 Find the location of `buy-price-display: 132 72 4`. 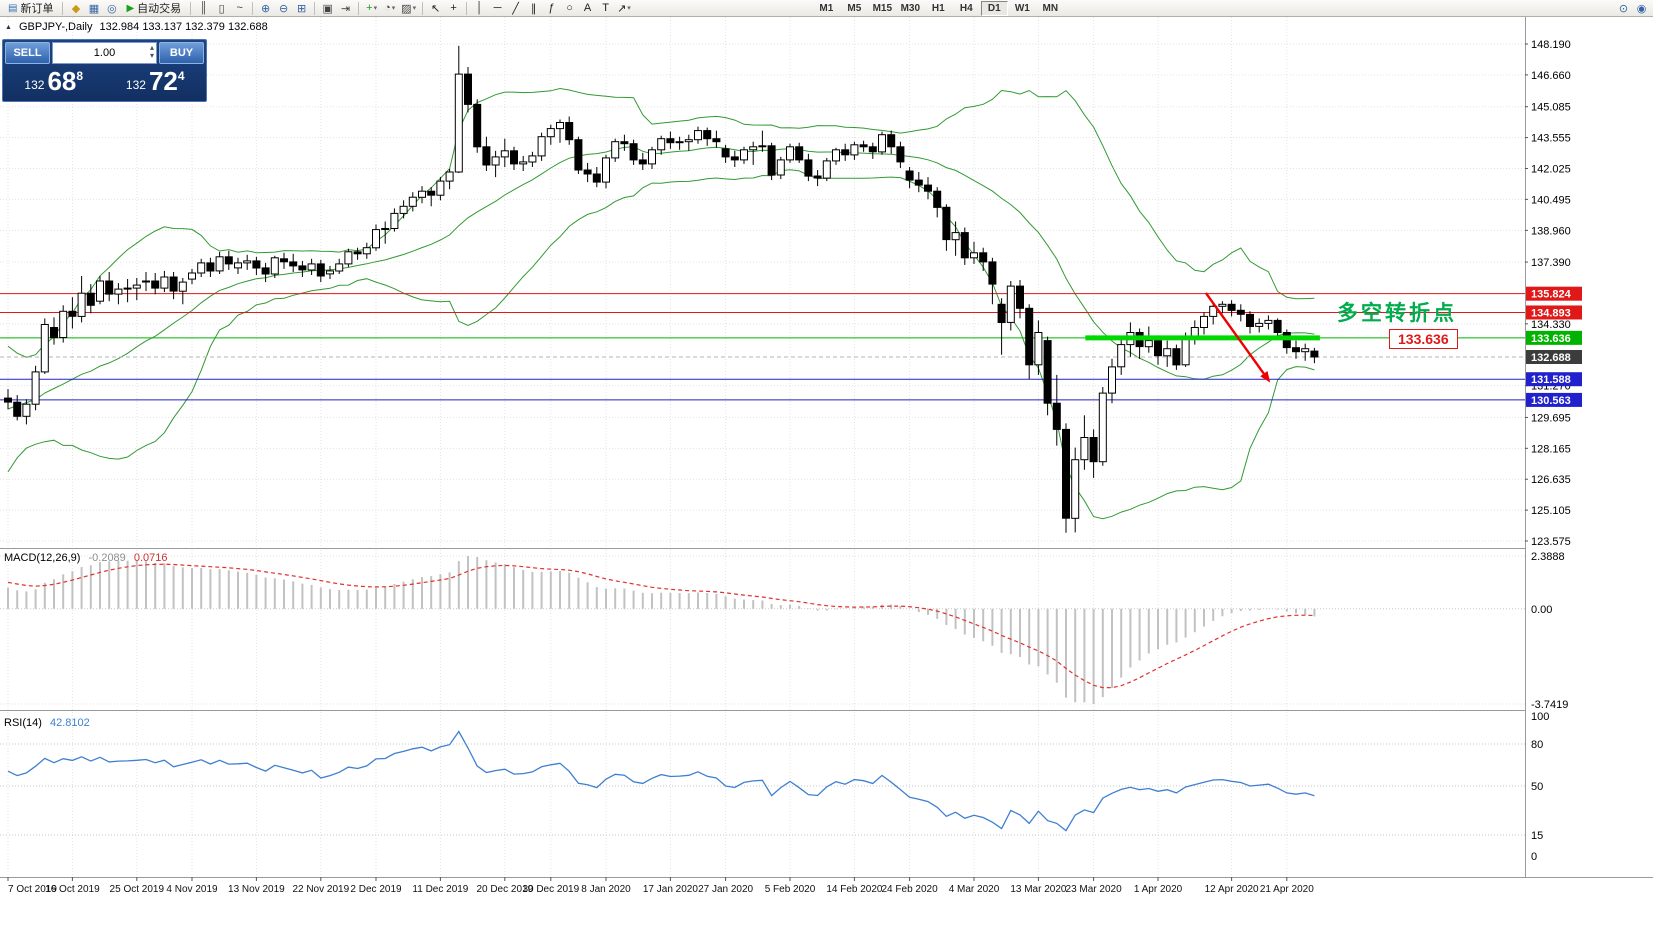

buy-price-display: 132 72 4 is located at coordinates (156, 82).